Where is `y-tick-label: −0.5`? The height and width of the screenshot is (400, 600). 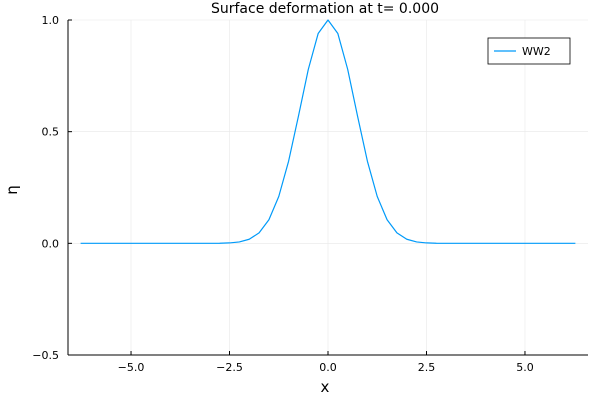
y-tick-label: −0.5 is located at coordinates (45, 355).